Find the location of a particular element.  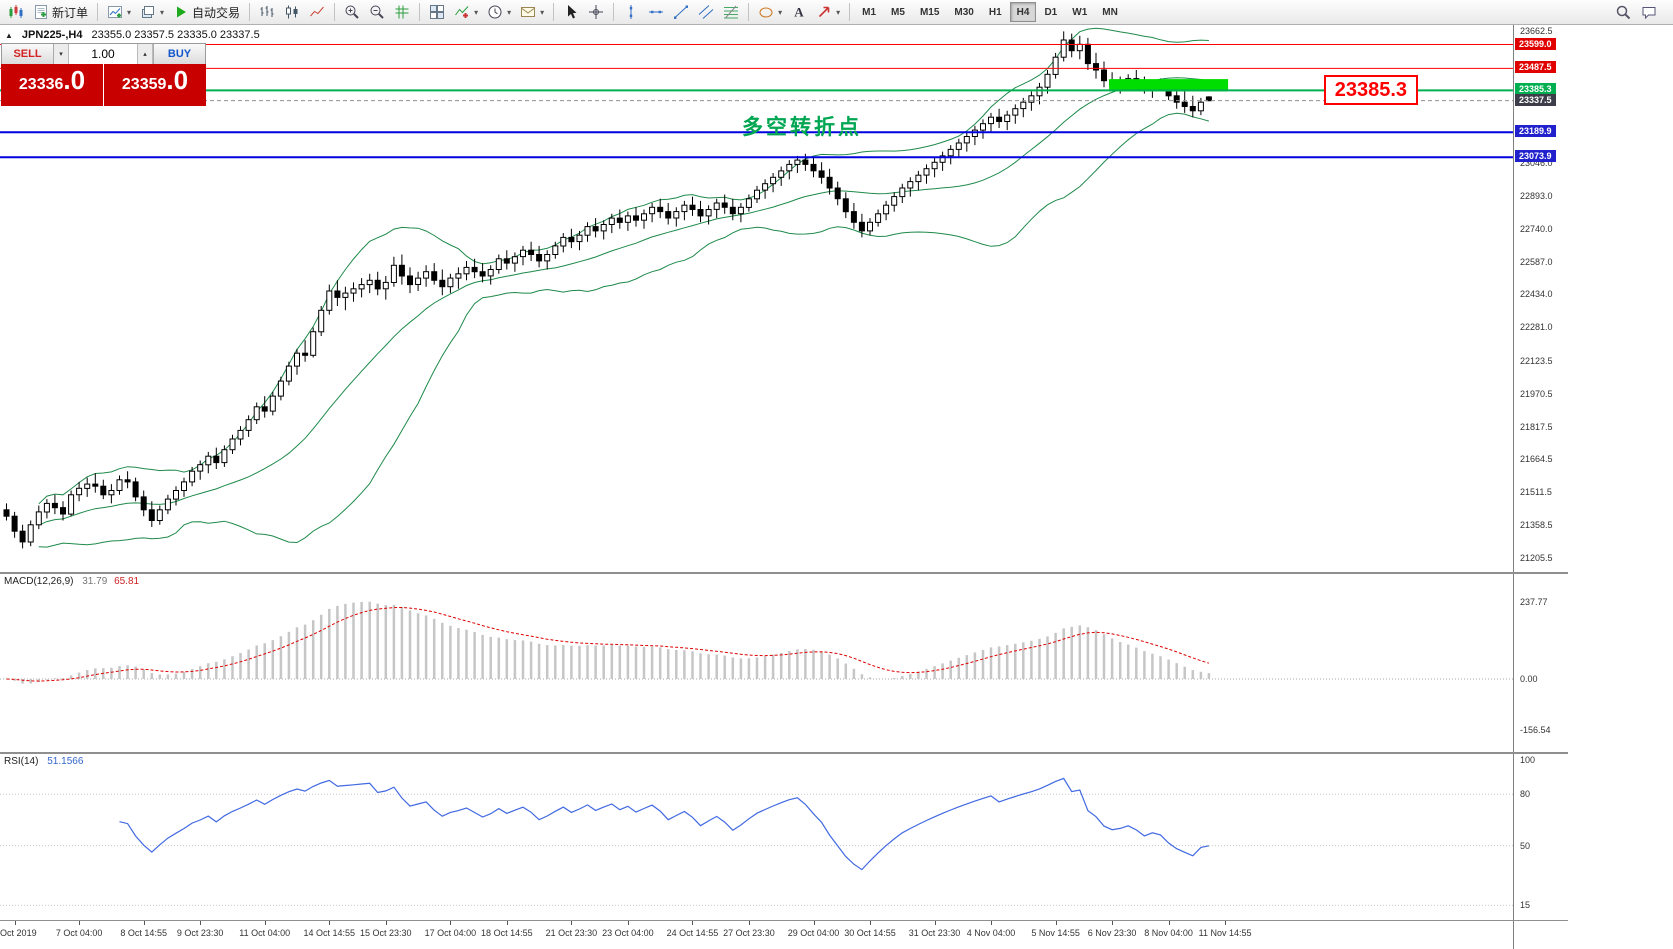

macd-histogram is located at coordinates (612, 642).